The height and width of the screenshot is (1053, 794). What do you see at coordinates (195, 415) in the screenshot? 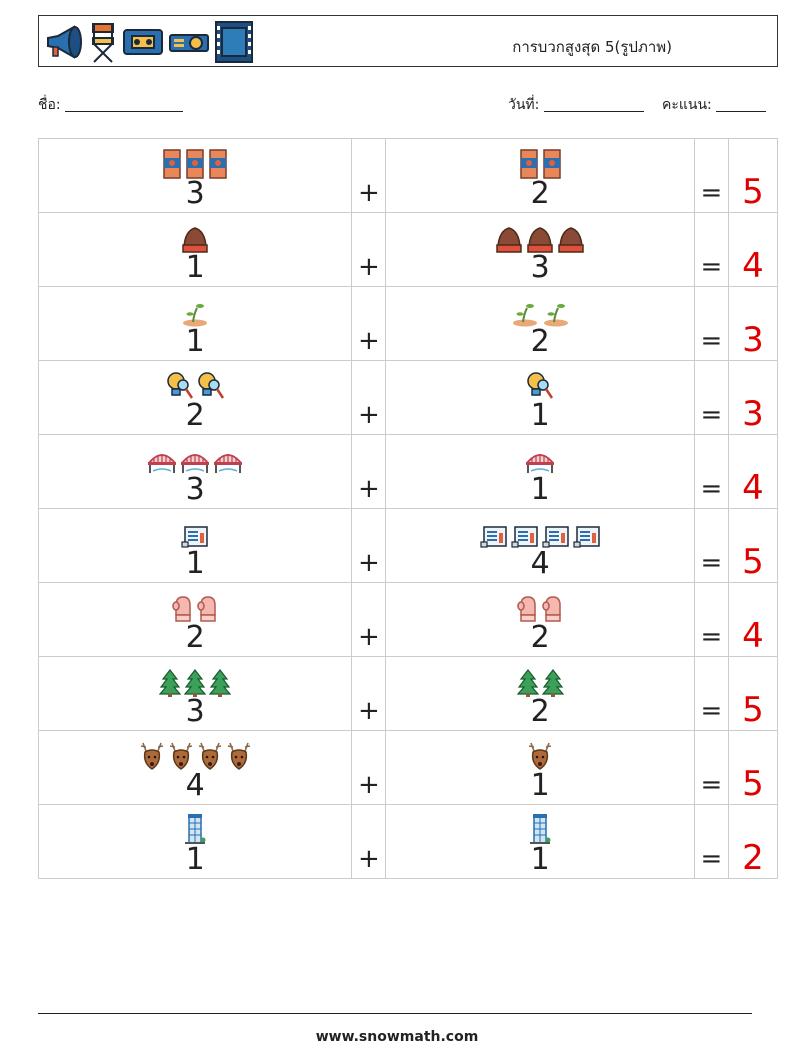
I see `addend-a-number: 2` at bounding box center [195, 415].